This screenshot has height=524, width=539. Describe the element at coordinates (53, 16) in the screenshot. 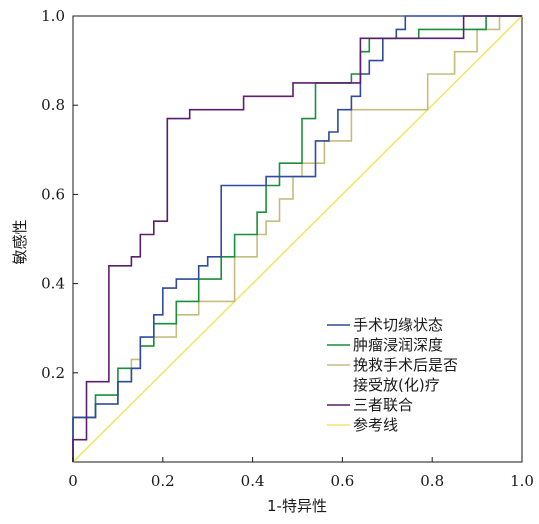

I see `y-tick-label: 1.0` at that location.